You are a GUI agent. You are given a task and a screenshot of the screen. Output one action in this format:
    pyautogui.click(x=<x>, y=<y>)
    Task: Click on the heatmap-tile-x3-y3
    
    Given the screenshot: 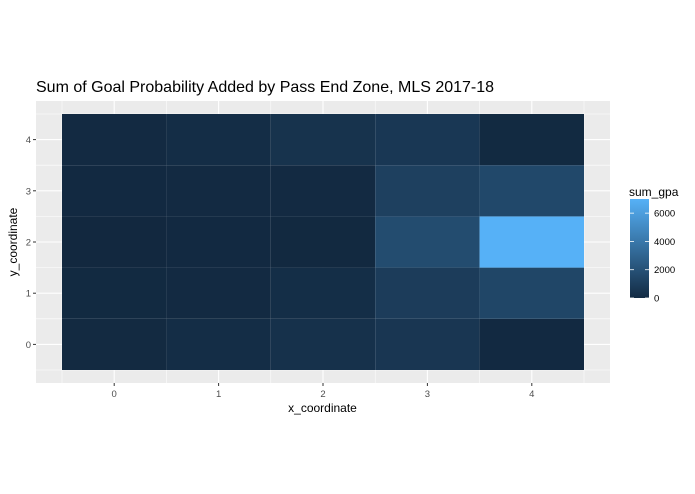 What is the action you would take?
    pyautogui.click(x=427, y=191)
    